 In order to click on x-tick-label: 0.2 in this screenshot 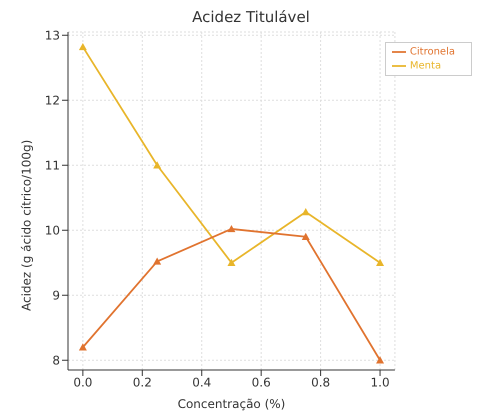, I will do `click(142, 383)`.